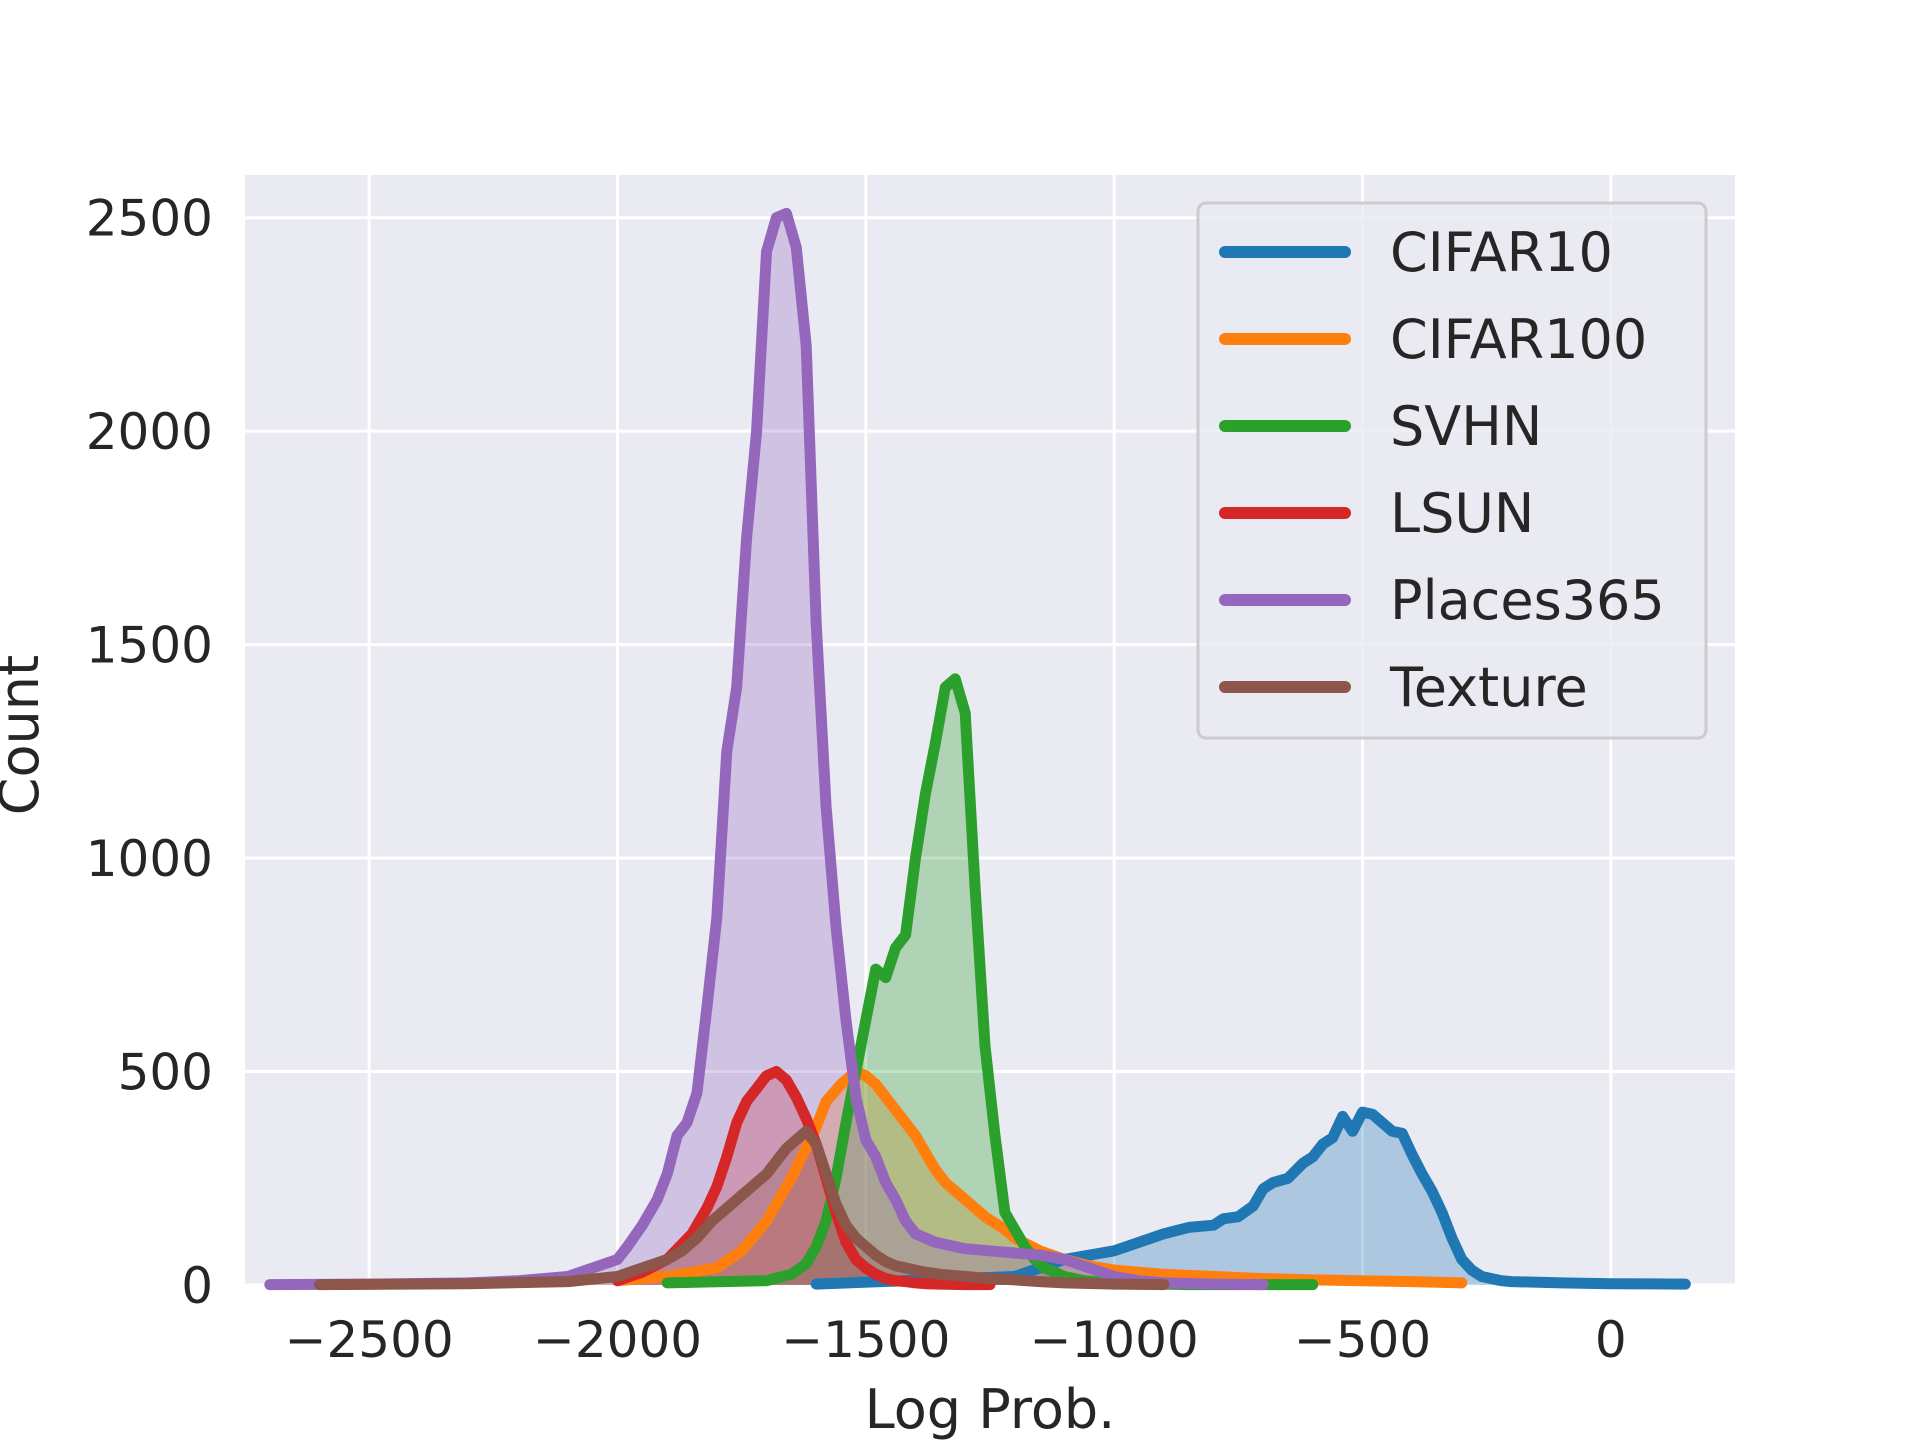  I want to click on x-tick-labels: −2500 −2000 −1500 −1000 −500 0, so click(956, 1340).